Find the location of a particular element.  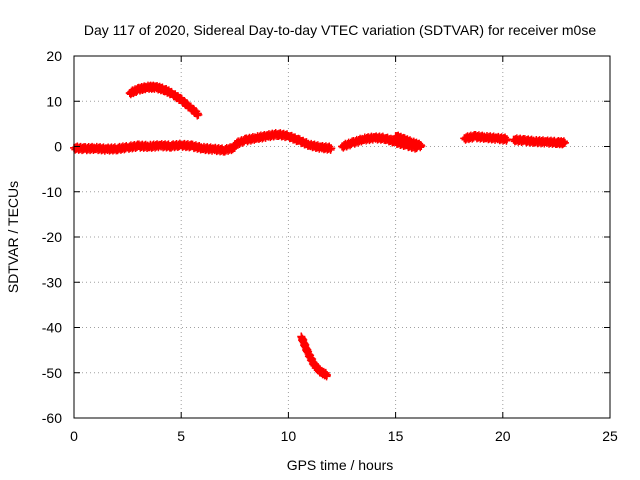

x-tick-label: 25 is located at coordinates (610, 436).